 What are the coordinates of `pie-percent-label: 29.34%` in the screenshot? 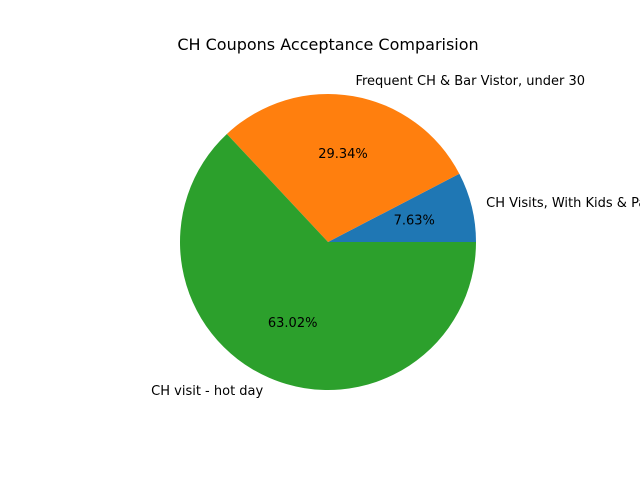 It's located at (343, 154).